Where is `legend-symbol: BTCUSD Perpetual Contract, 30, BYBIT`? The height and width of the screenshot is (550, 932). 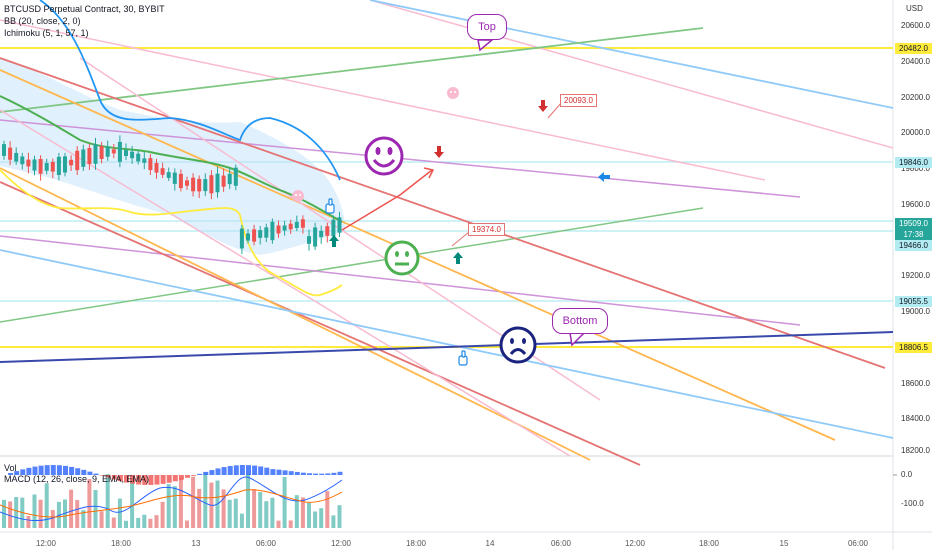 legend-symbol: BTCUSD Perpetual Contract, 30, BYBIT is located at coordinates (84, 9).